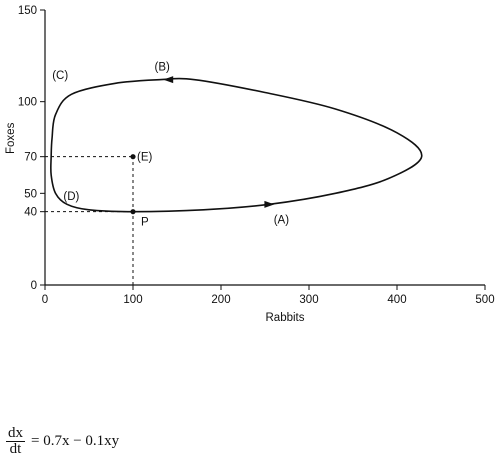 The height and width of the screenshot is (467, 500). I want to click on point-label-p: P, so click(145, 223).